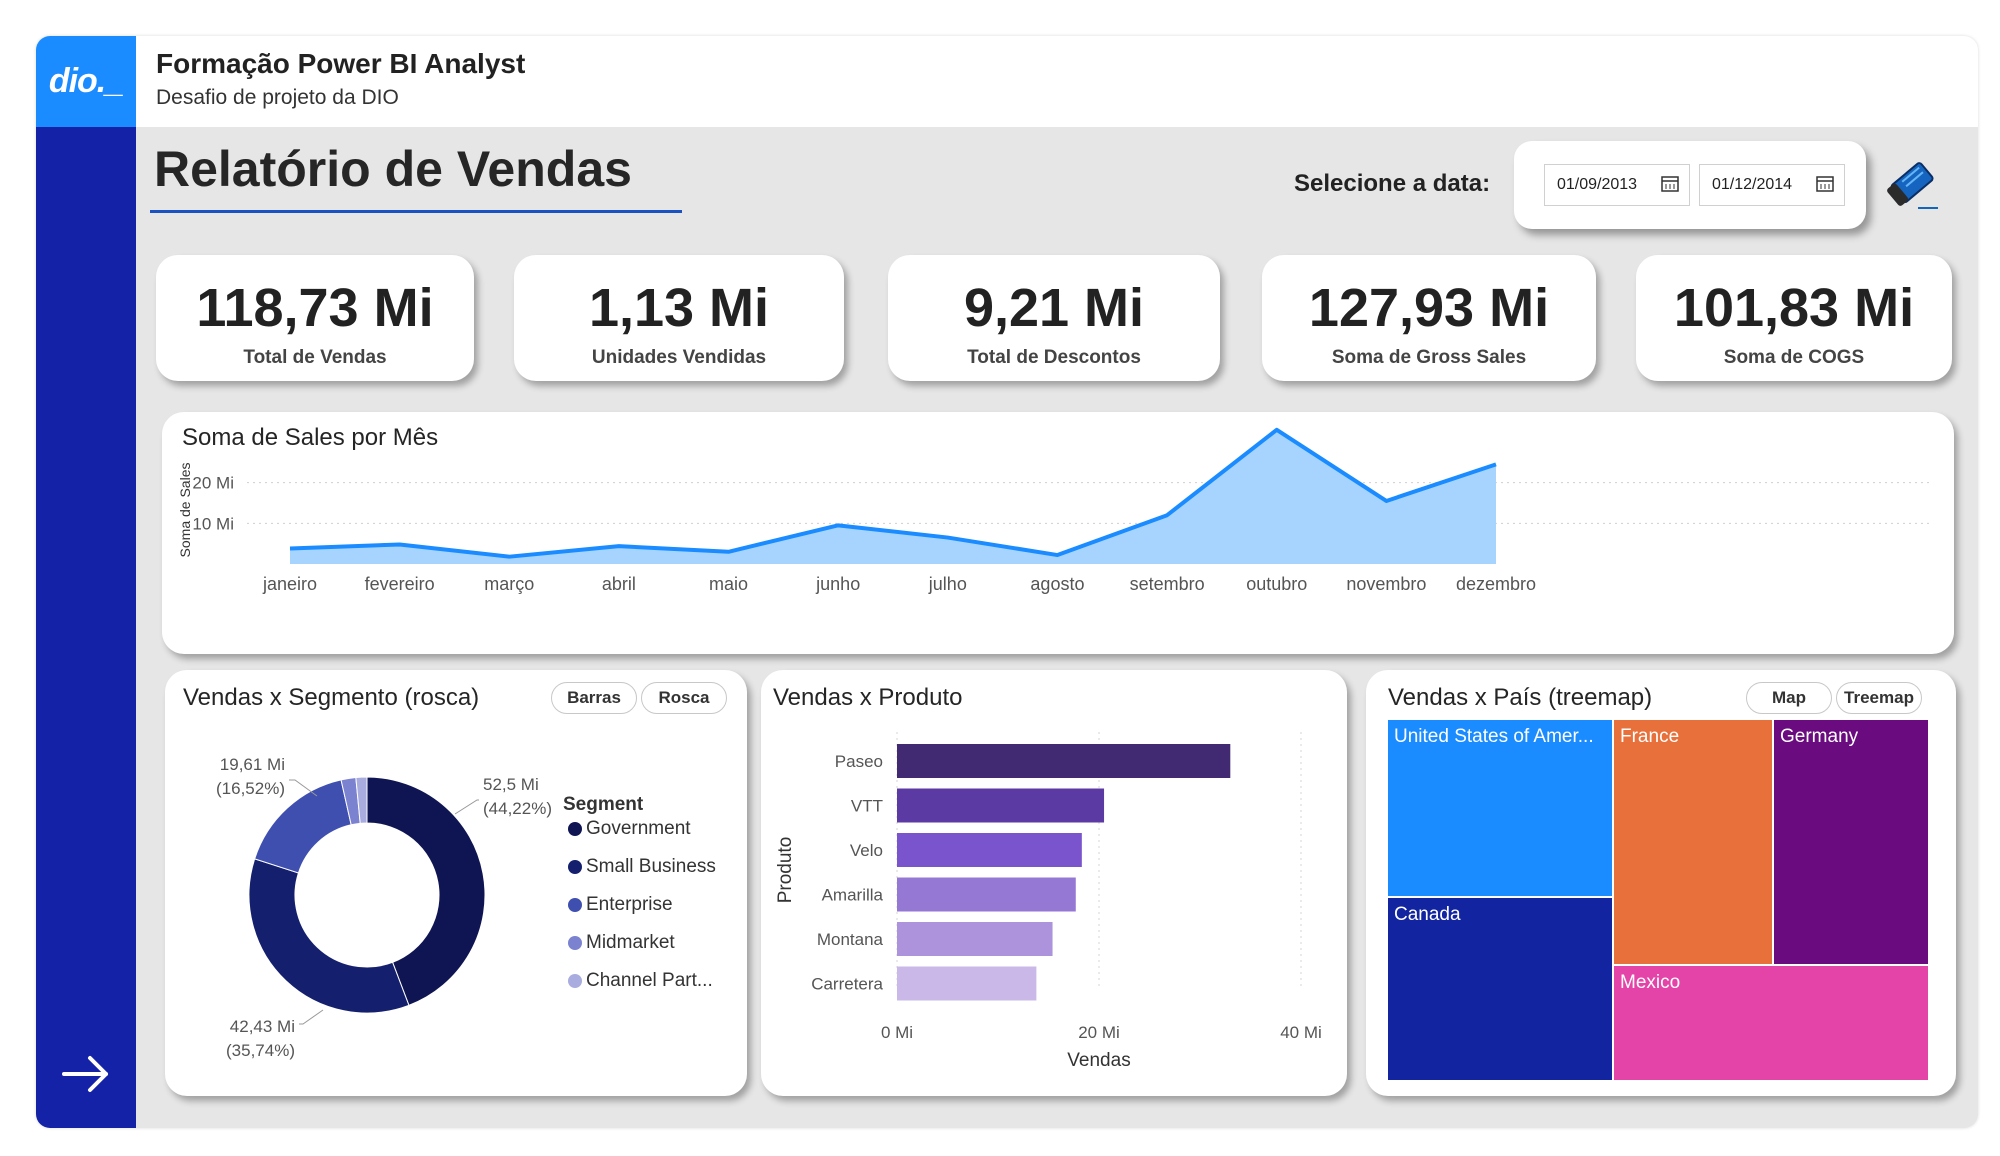 This screenshot has height=1156, width=2000. Describe the element at coordinates (331, 697) in the screenshot. I see `chart-title: Vendas x Segmento (rosca)` at that location.